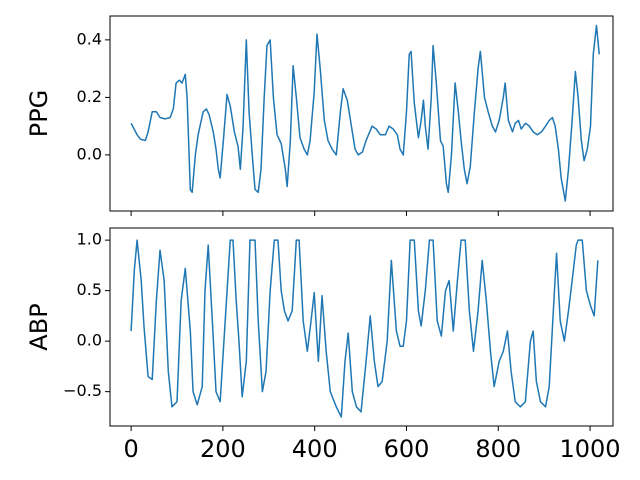 This screenshot has height=480, width=640. Describe the element at coordinates (89, 239) in the screenshot. I see `y-tick-label: 1.0` at that location.